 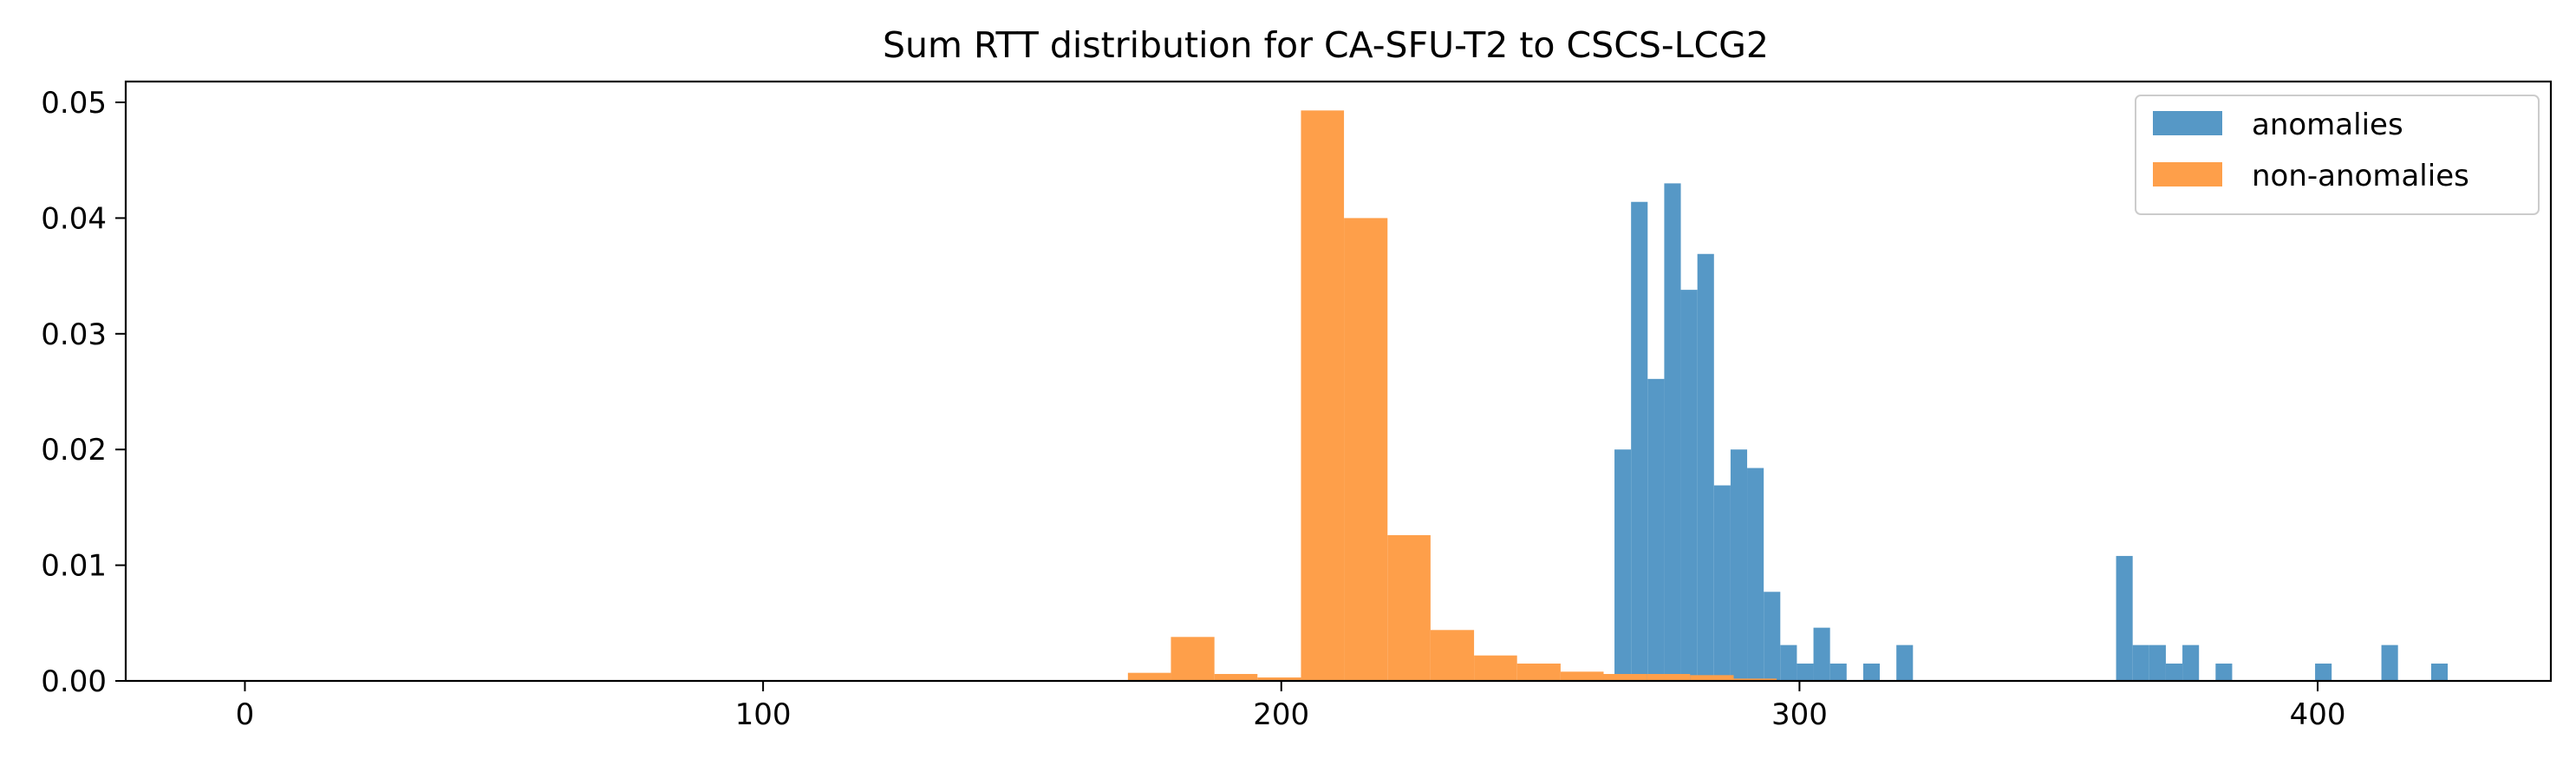 I want to click on y-tick-label: 0.02, so click(x=74, y=450).